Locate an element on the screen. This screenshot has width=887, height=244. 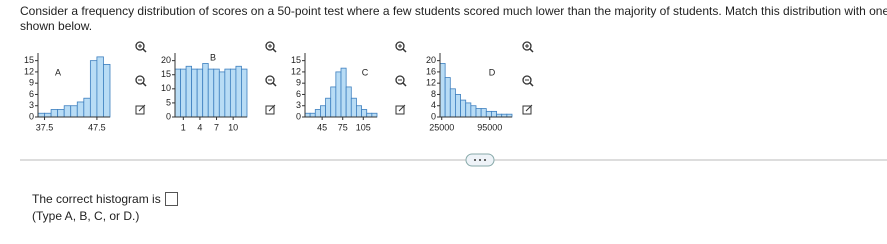
x-tick-label: 25000 is located at coordinates (441, 127).